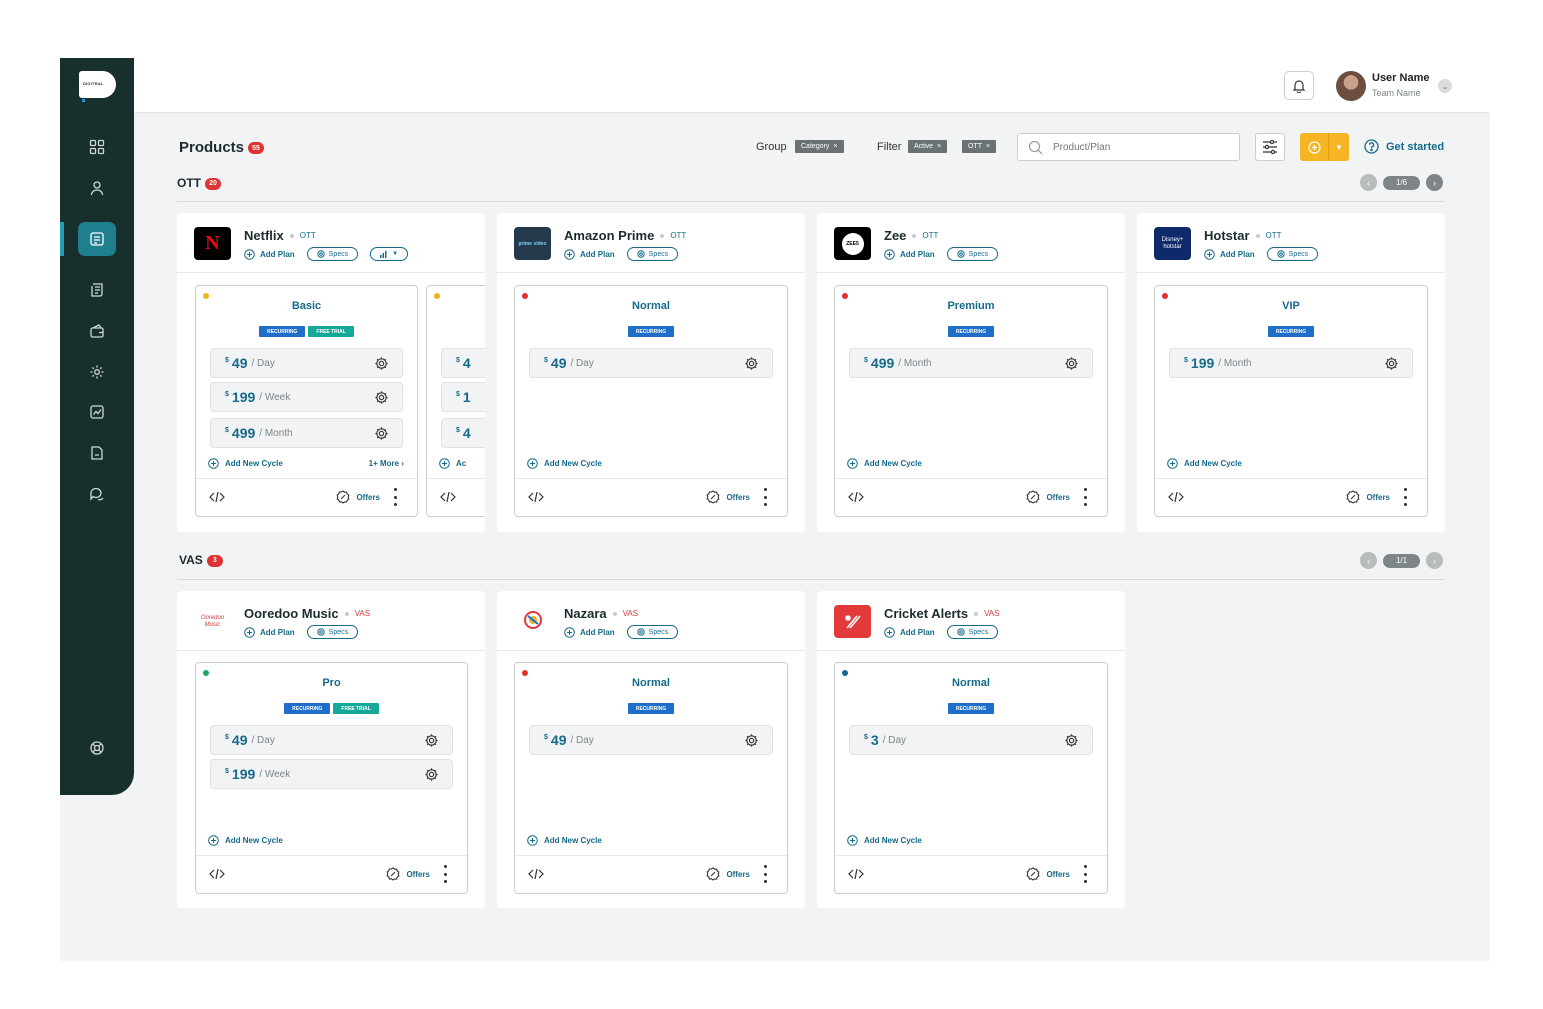 Image resolution: width=1543 pixels, height=1009 pixels. I want to click on nav-settings, so click(97, 372).